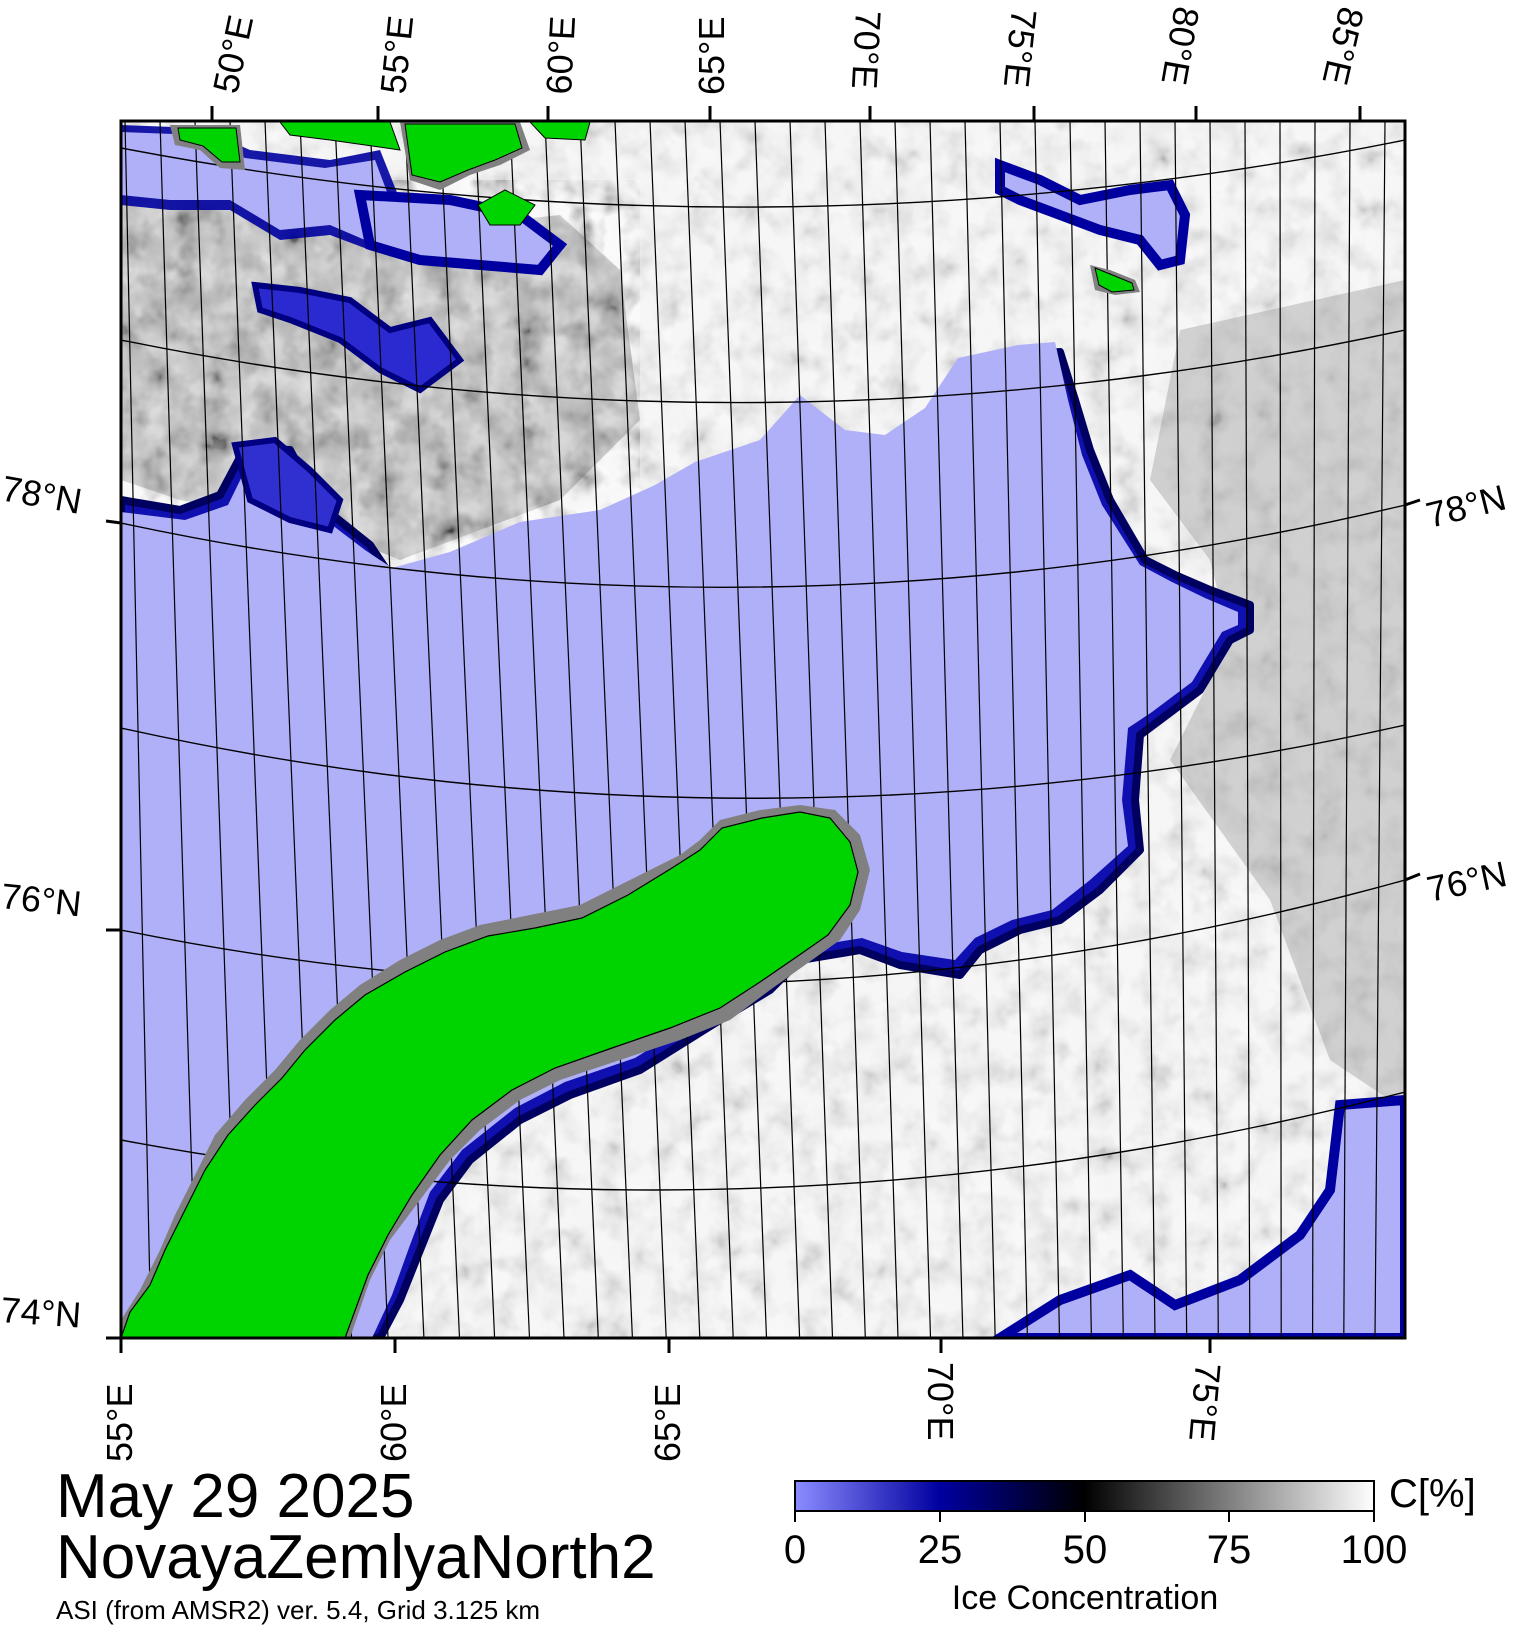 This screenshot has width=1528, height=1632. What do you see at coordinates (42, 495) in the screenshot?
I see `lat-label-left: 78°N` at bounding box center [42, 495].